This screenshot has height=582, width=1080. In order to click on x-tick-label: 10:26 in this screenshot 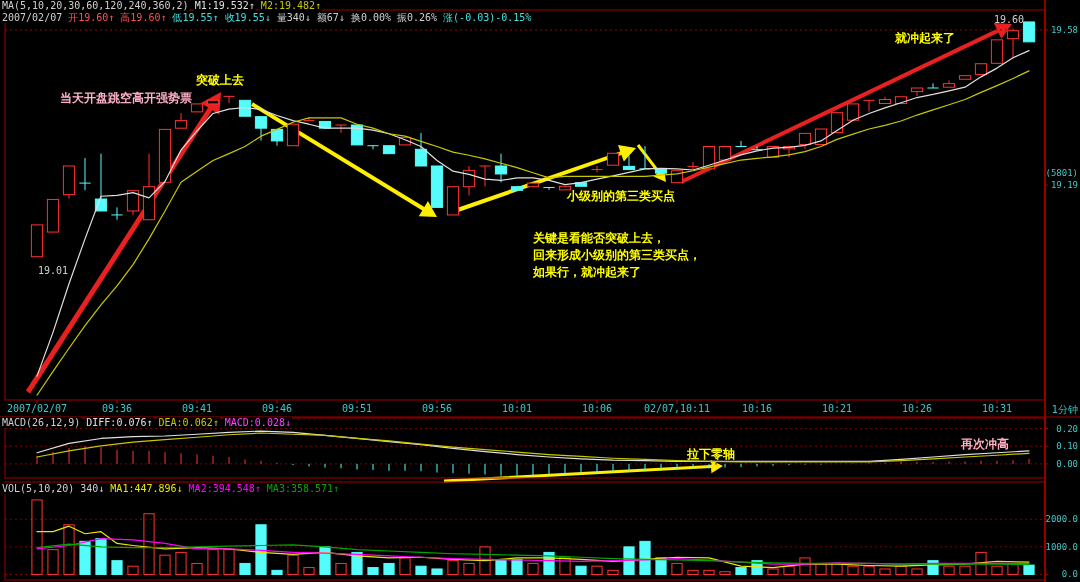, I will do `click(917, 408)`.